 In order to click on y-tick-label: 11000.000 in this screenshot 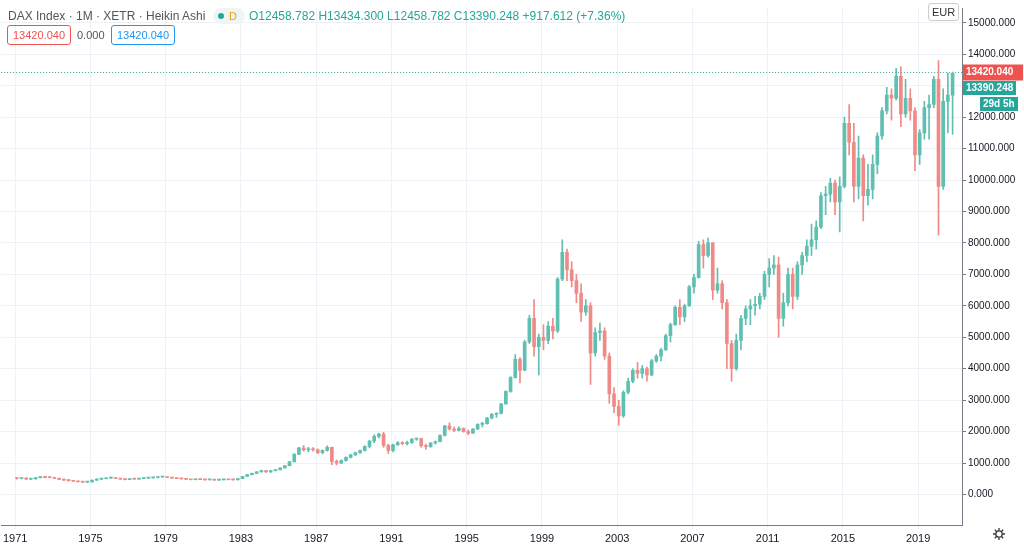, I will do `click(991, 148)`.